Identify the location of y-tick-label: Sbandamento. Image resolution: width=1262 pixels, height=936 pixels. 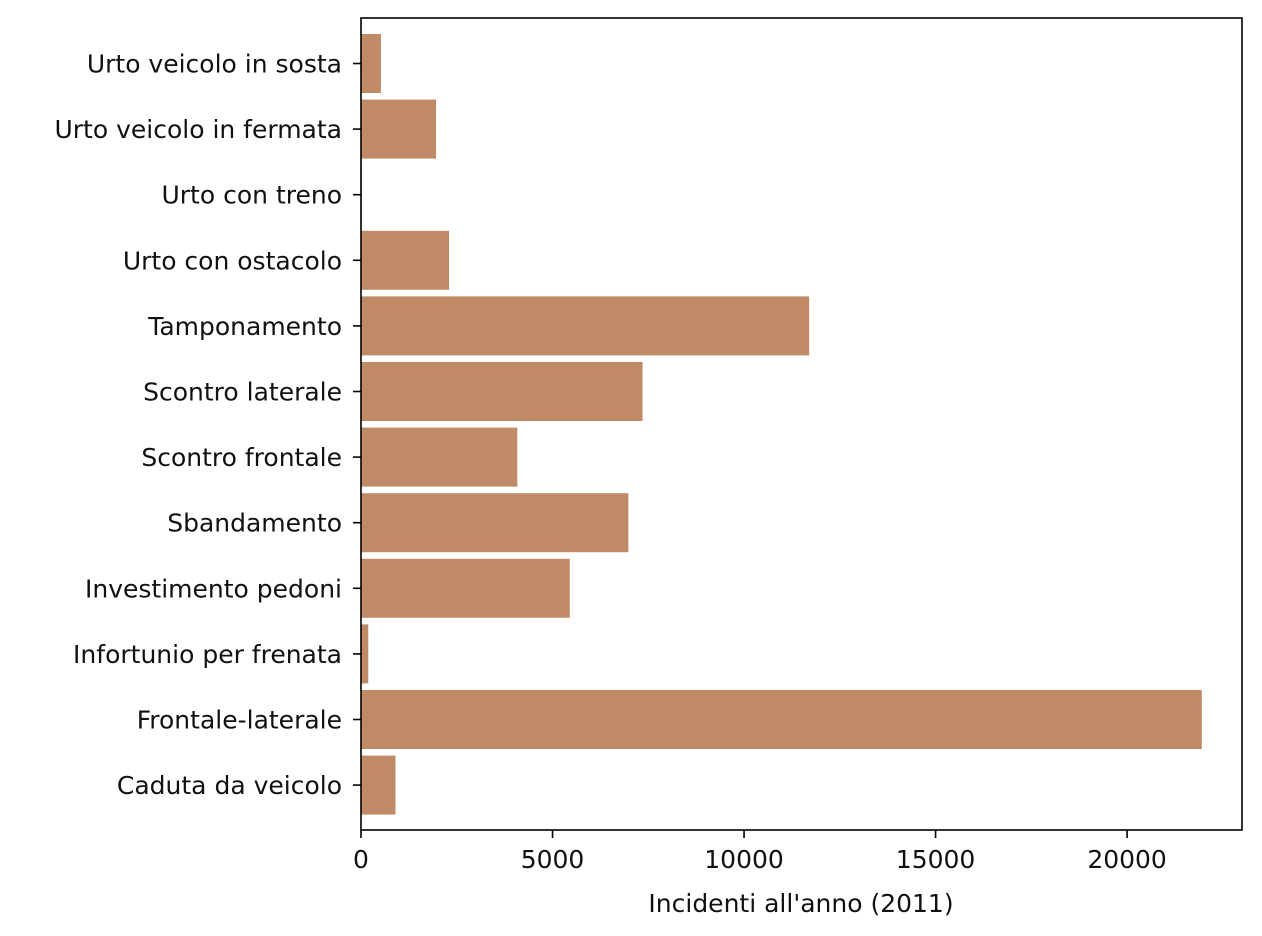
(254, 523).